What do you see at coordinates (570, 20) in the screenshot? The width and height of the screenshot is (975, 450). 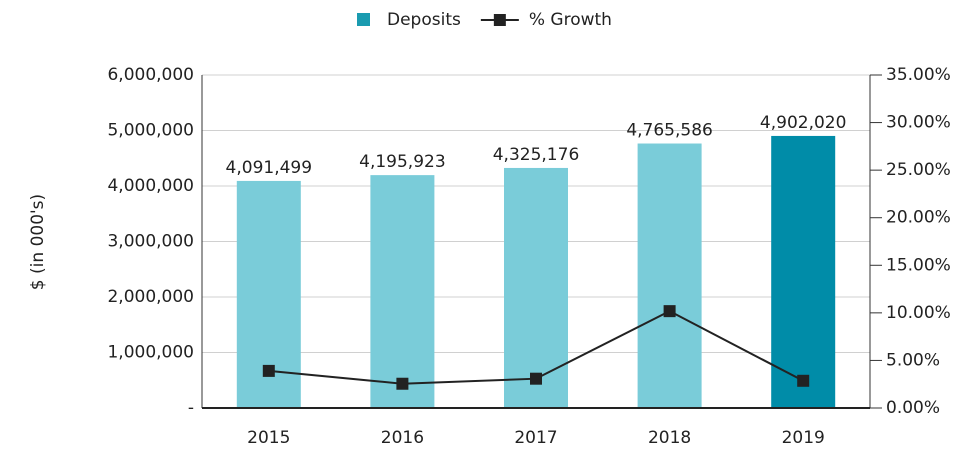 I see `legend-label: % Growth` at bounding box center [570, 20].